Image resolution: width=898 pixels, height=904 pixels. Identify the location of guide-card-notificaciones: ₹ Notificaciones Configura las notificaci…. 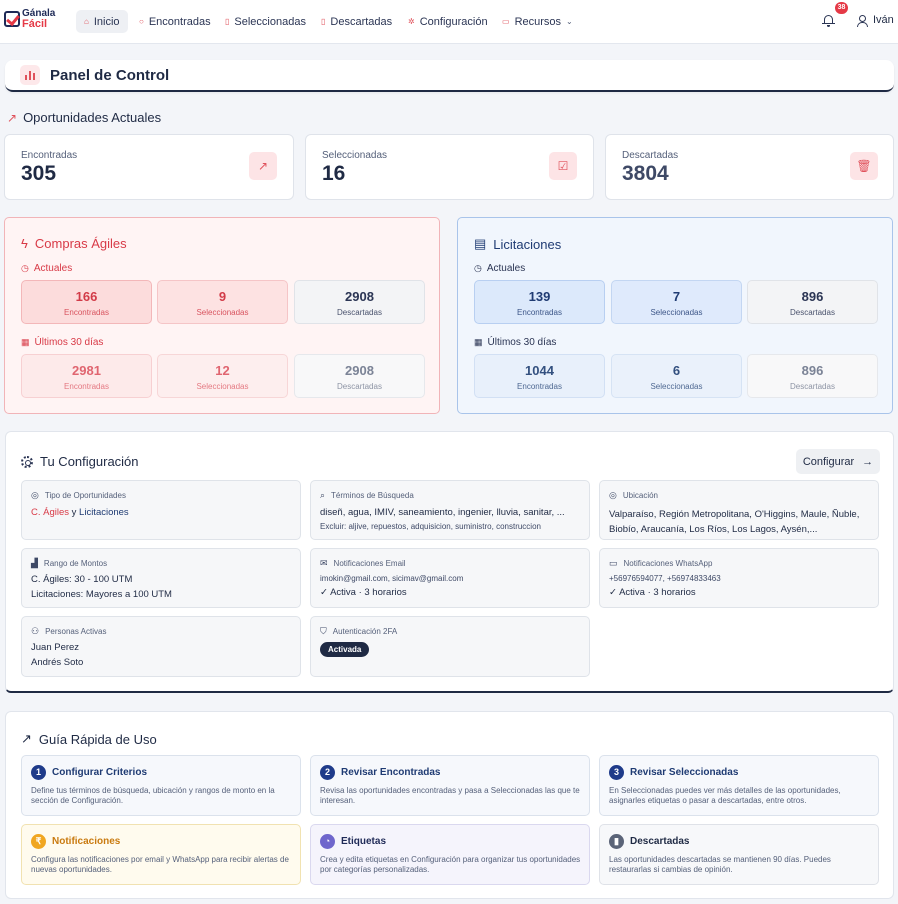
(161, 854).